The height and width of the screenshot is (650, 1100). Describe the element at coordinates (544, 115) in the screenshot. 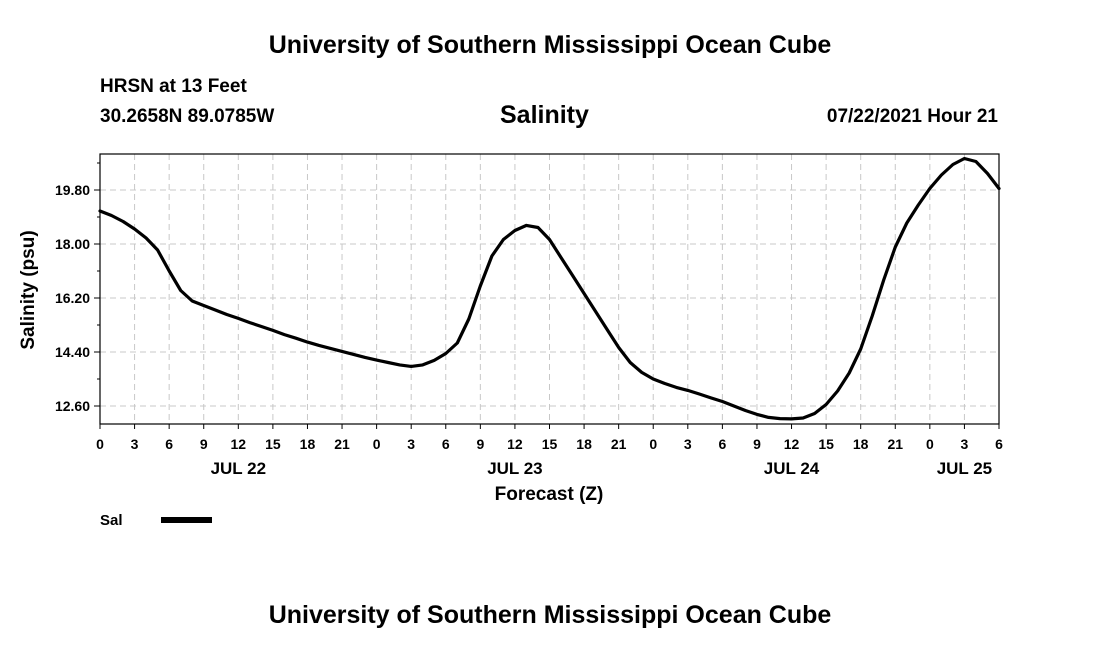

I see `chart-title: Salinity` at that location.